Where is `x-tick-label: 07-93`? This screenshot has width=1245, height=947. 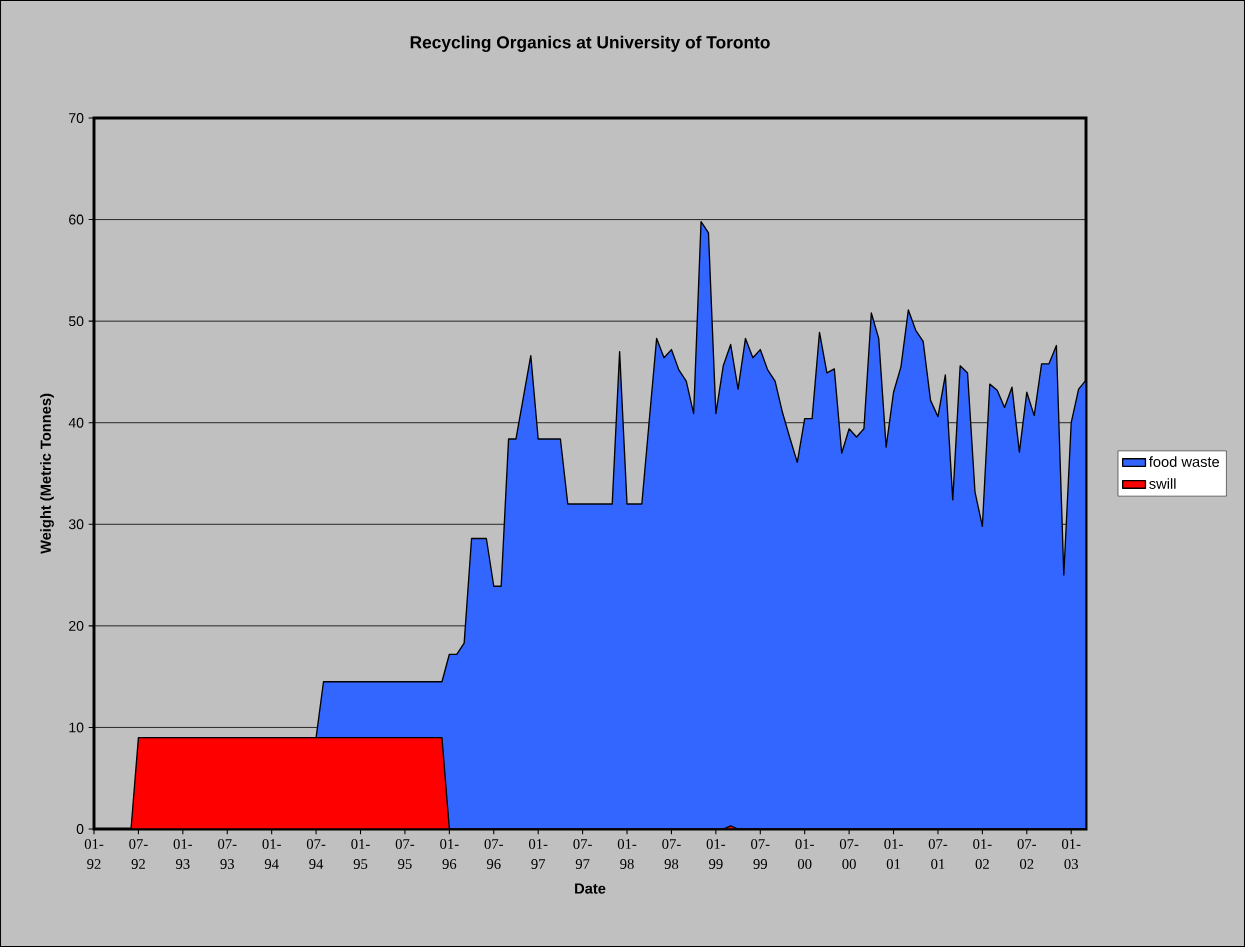
x-tick-label: 07-93 is located at coordinates (227, 854).